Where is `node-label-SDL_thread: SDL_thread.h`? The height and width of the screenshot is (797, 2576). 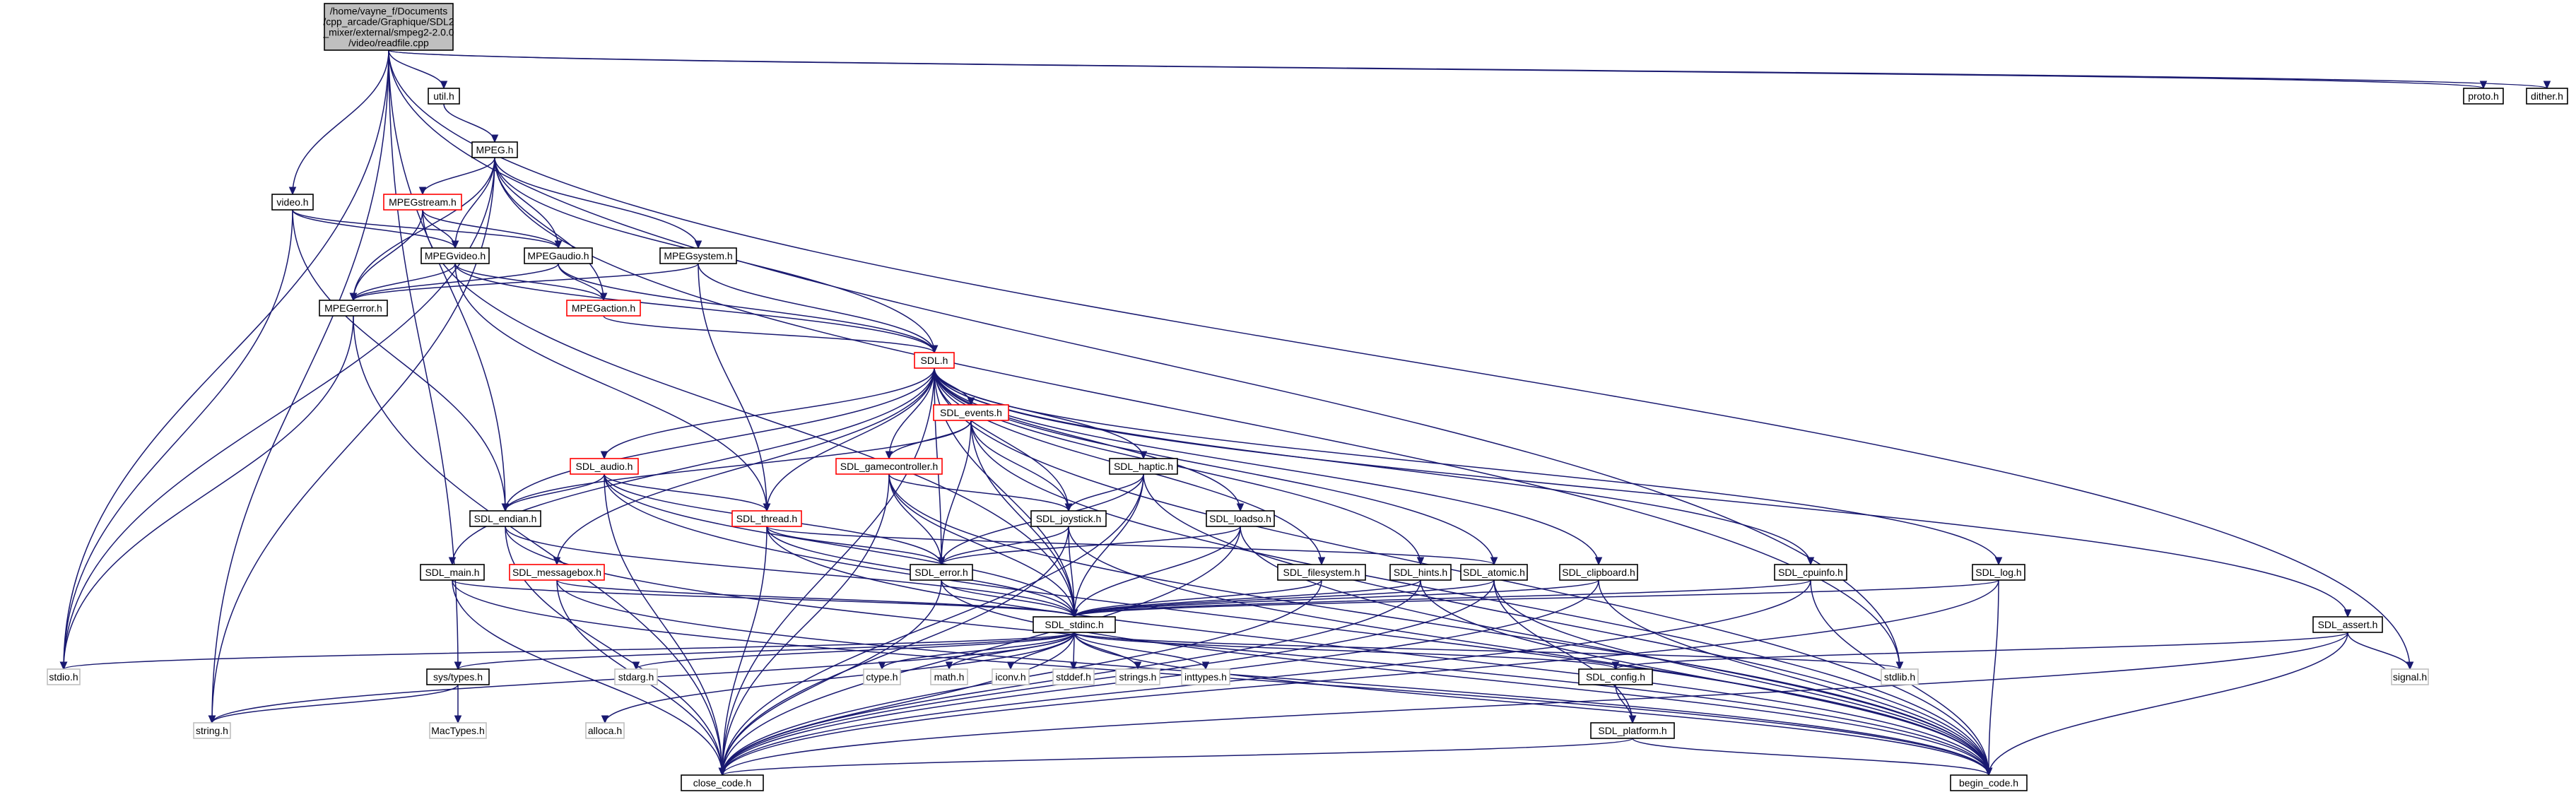
node-label-SDL_thread: SDL_thread.h is located at coordinates (766, 518).